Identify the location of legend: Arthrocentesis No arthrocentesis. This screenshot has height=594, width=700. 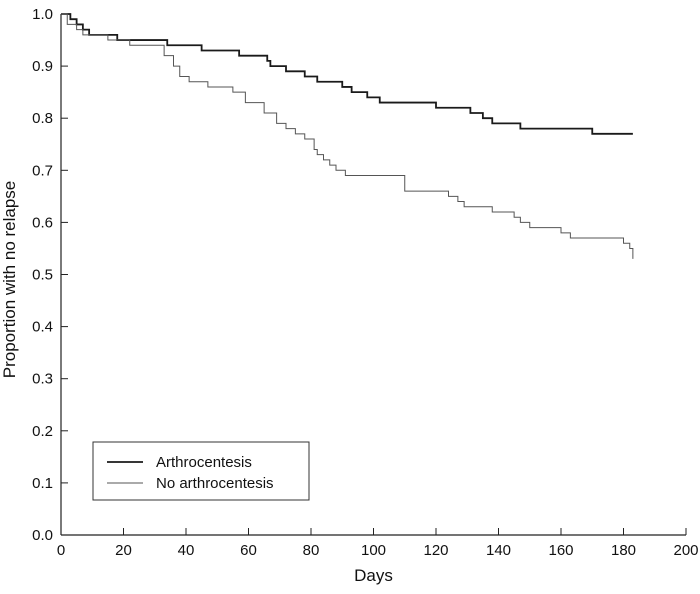
(201, 471).